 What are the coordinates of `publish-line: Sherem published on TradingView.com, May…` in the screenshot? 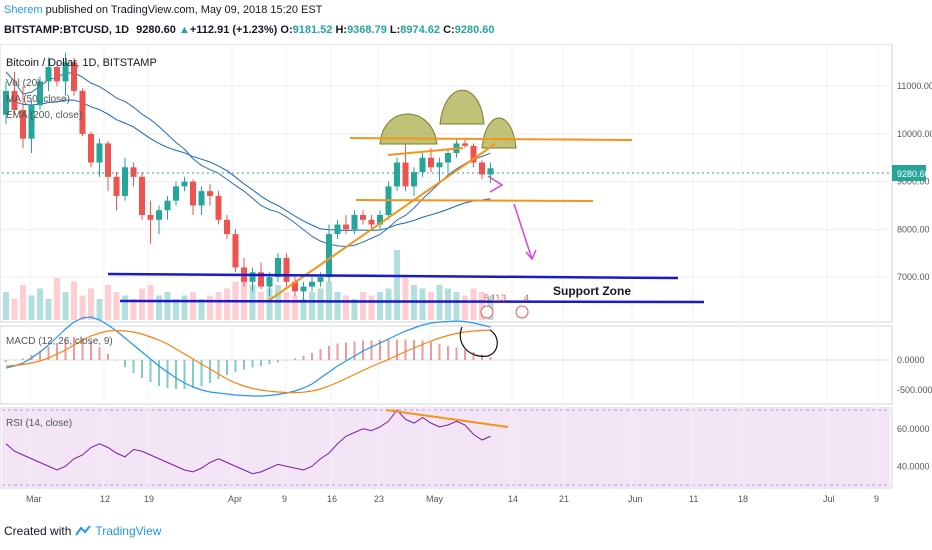 It's located at (163, 10).